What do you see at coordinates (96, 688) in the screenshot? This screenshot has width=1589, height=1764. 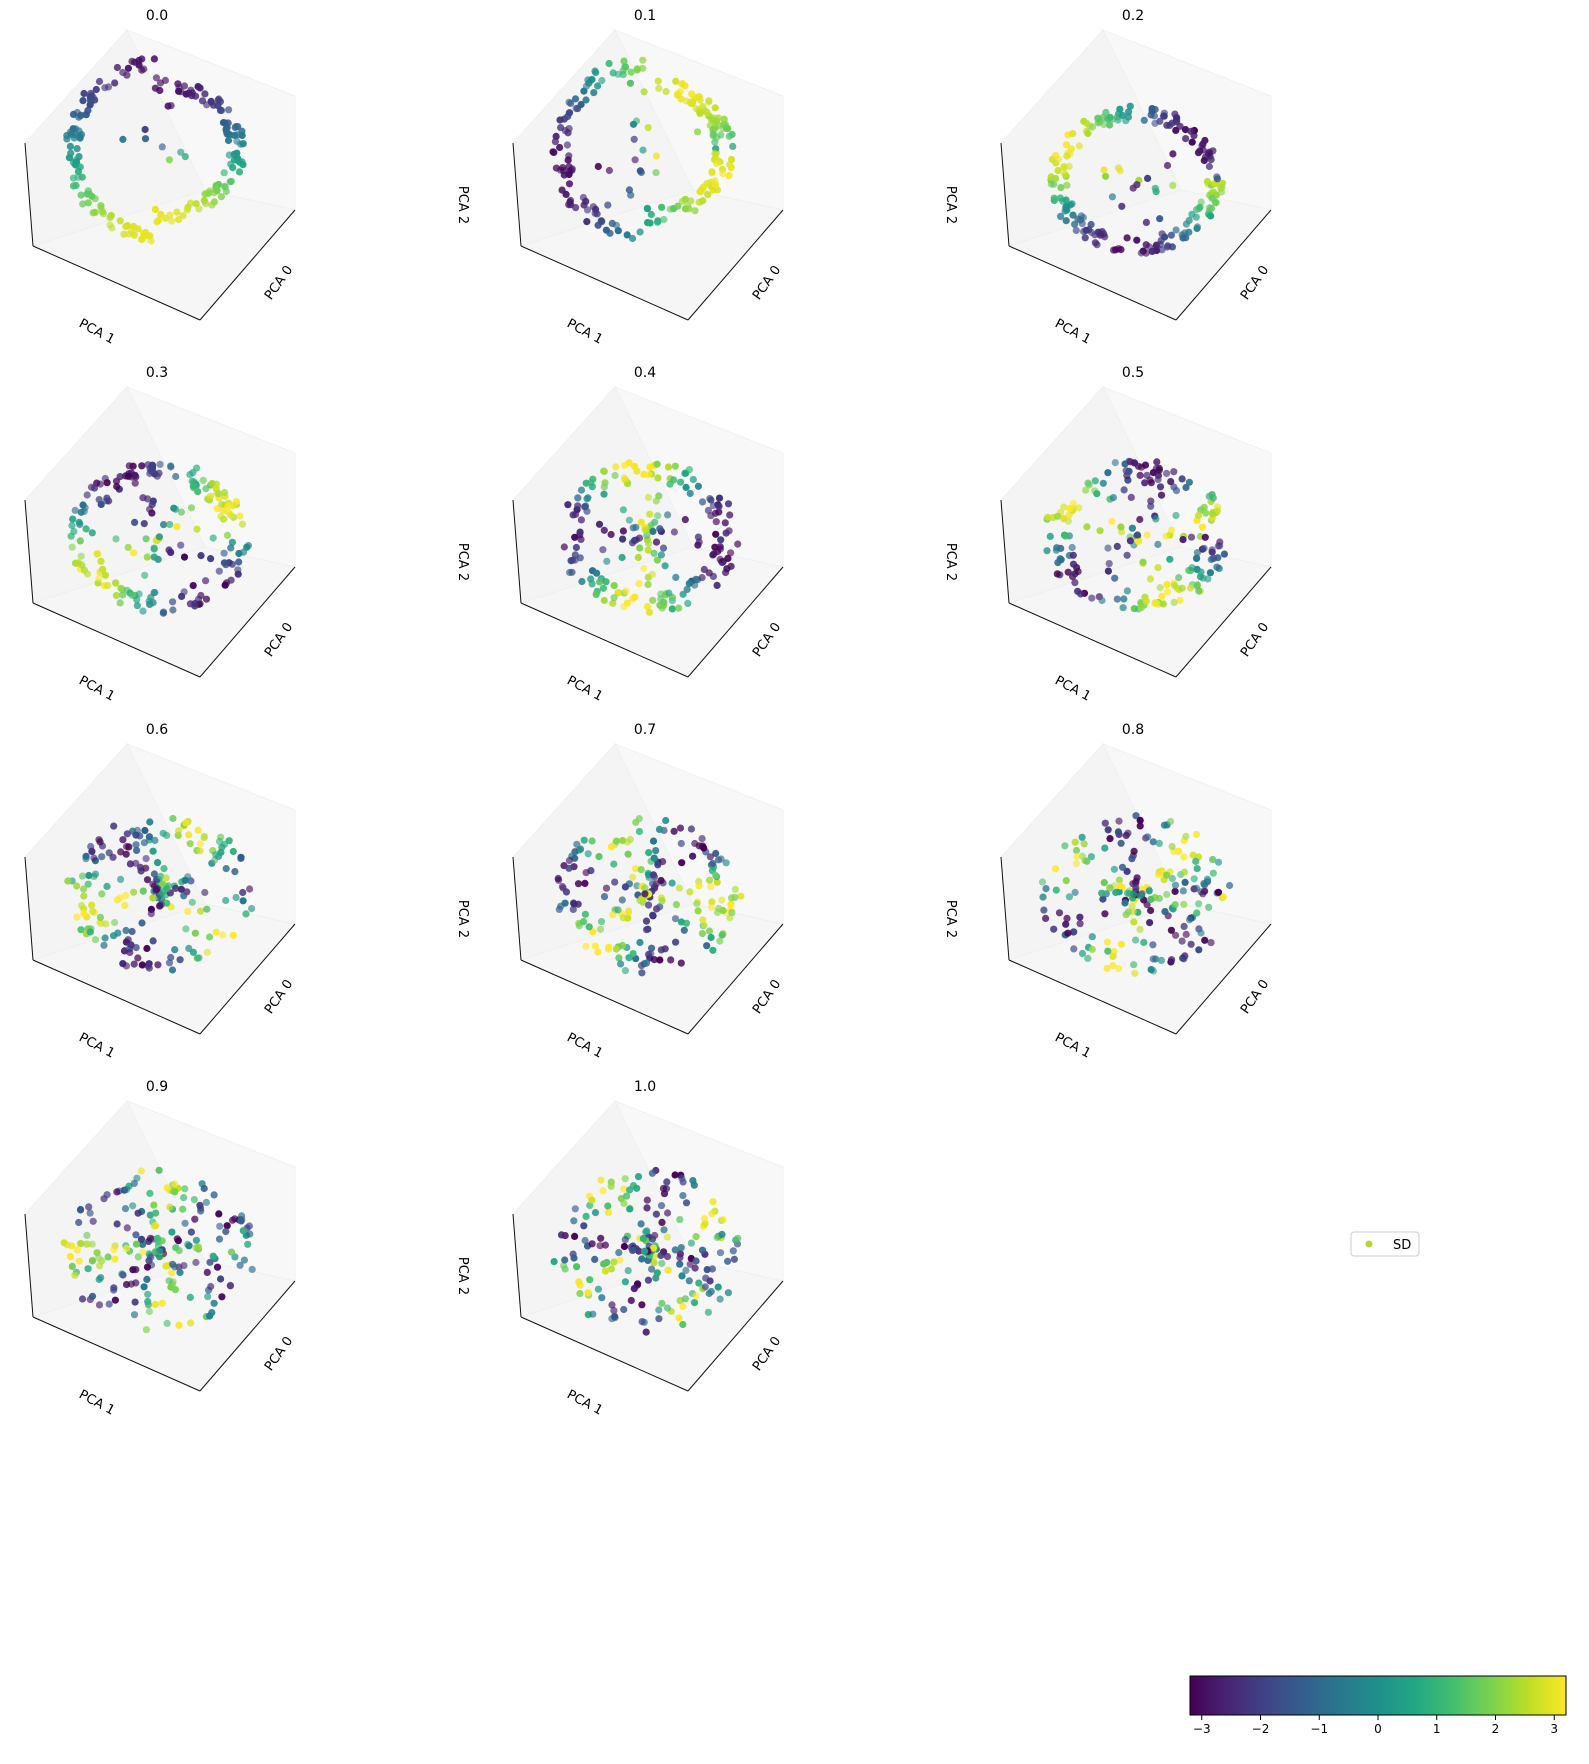 I see `axis-label-y: PCA 1` at bounding box center [96, 688].